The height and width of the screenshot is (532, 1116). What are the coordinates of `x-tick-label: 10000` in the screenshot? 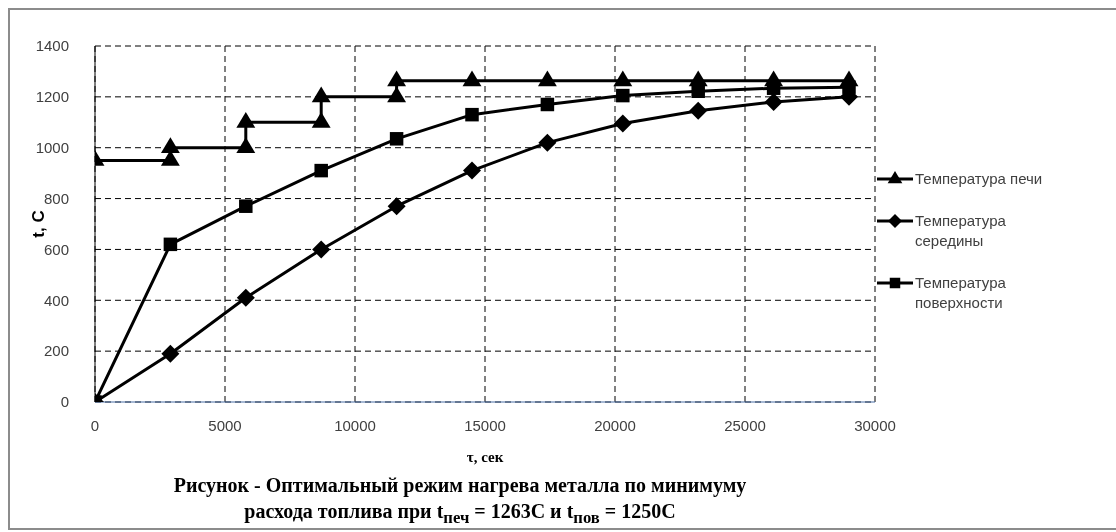 It's located at (355, 425).